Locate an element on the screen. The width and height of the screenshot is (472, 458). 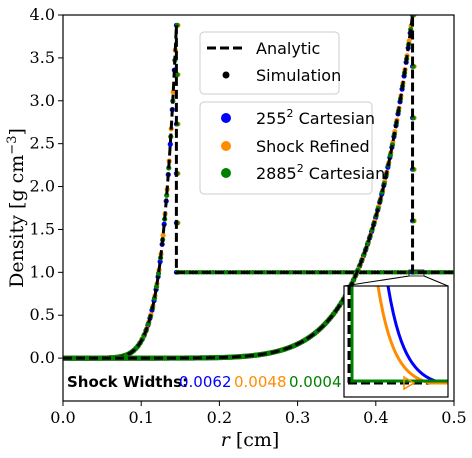
x-tick-label: 0.4 is located at coordinates (375, 417).